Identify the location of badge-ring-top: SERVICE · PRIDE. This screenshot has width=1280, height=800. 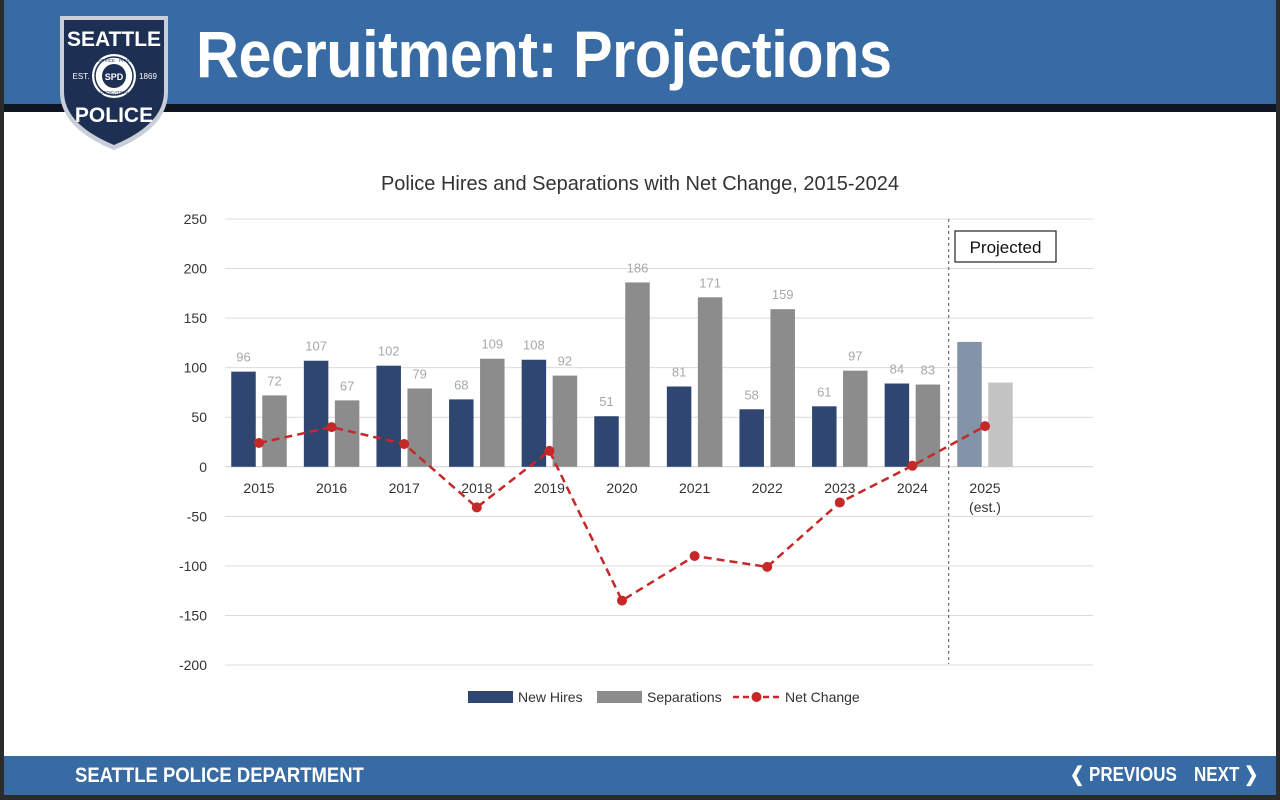
(113, 60).